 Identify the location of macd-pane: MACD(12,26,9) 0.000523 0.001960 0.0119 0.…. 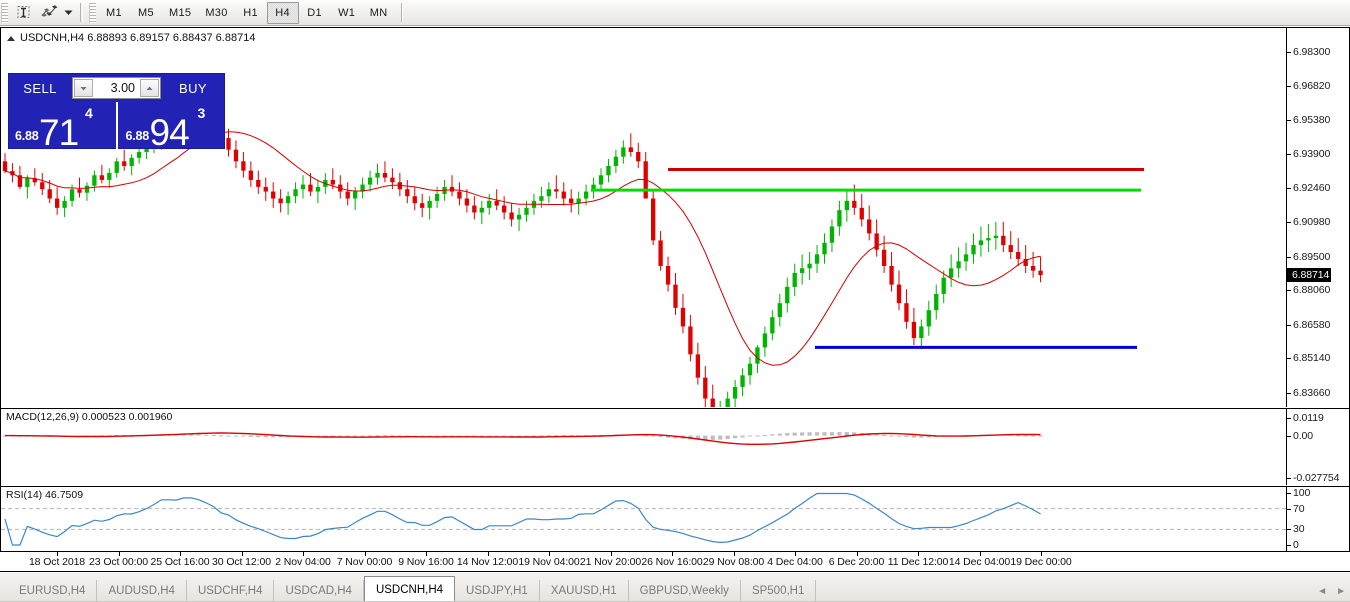
(675, 446).